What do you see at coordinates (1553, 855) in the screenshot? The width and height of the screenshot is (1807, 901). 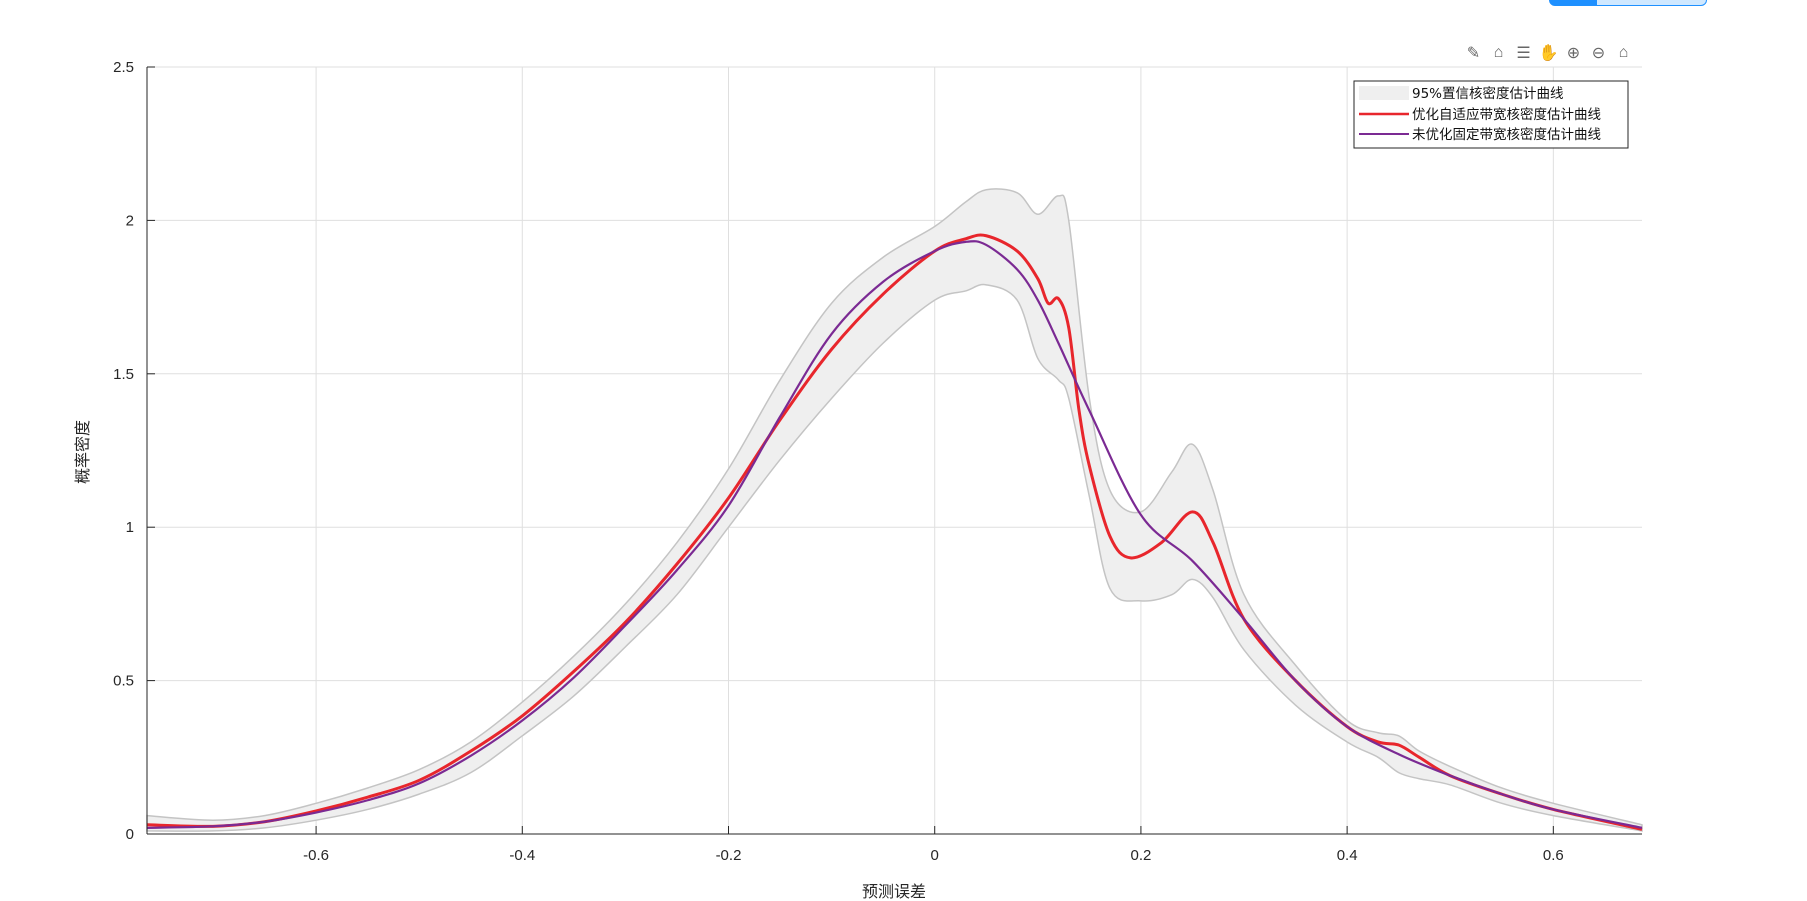 I see `x-tick-label: 0.6` at bounding box center [1553, 855].